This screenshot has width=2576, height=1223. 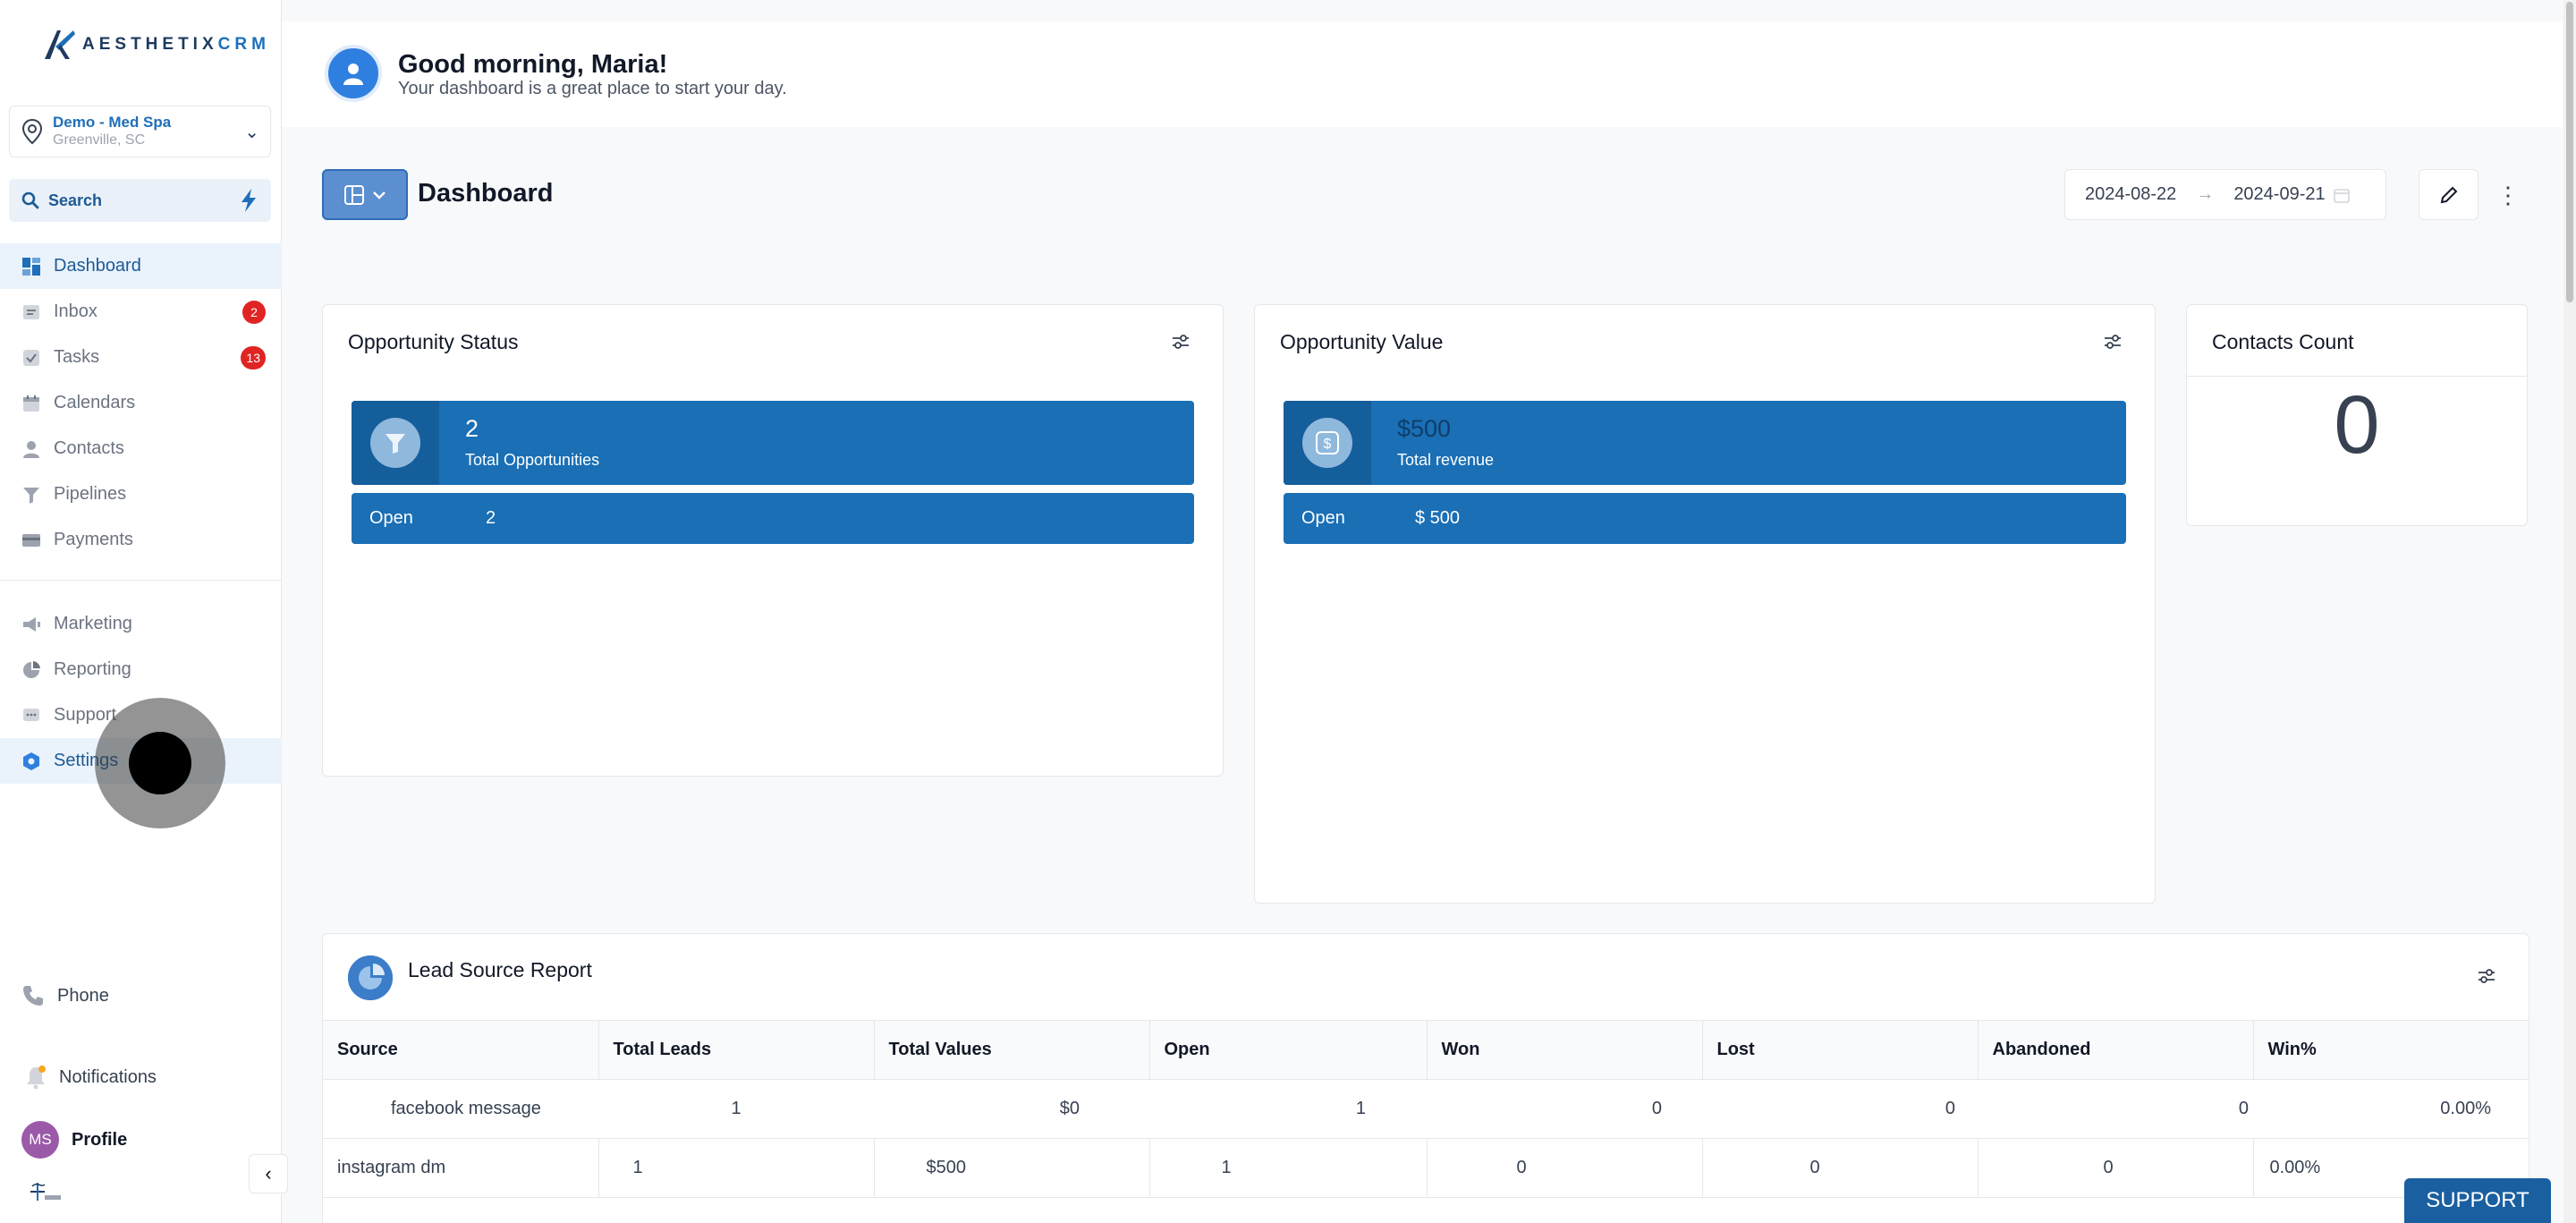 I want to click on location-switcher: Demo - Med Spa Greenville, SC ⌄, so click(x=140, y=131).